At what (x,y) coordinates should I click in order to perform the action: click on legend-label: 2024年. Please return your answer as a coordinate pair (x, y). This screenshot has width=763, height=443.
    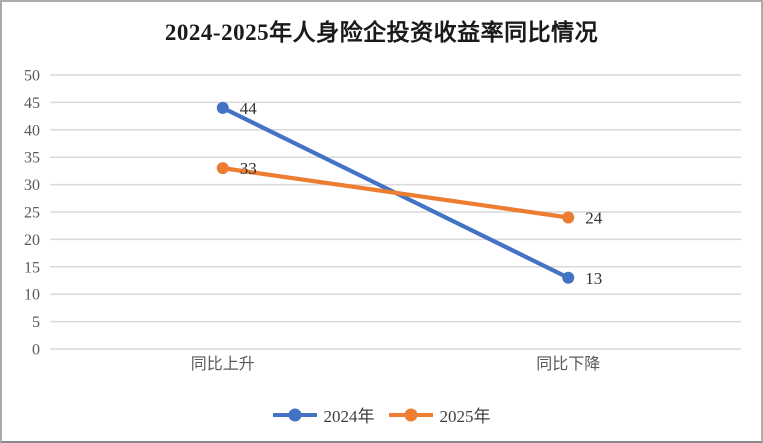
    Looking at the image, I should click on (349, 416).